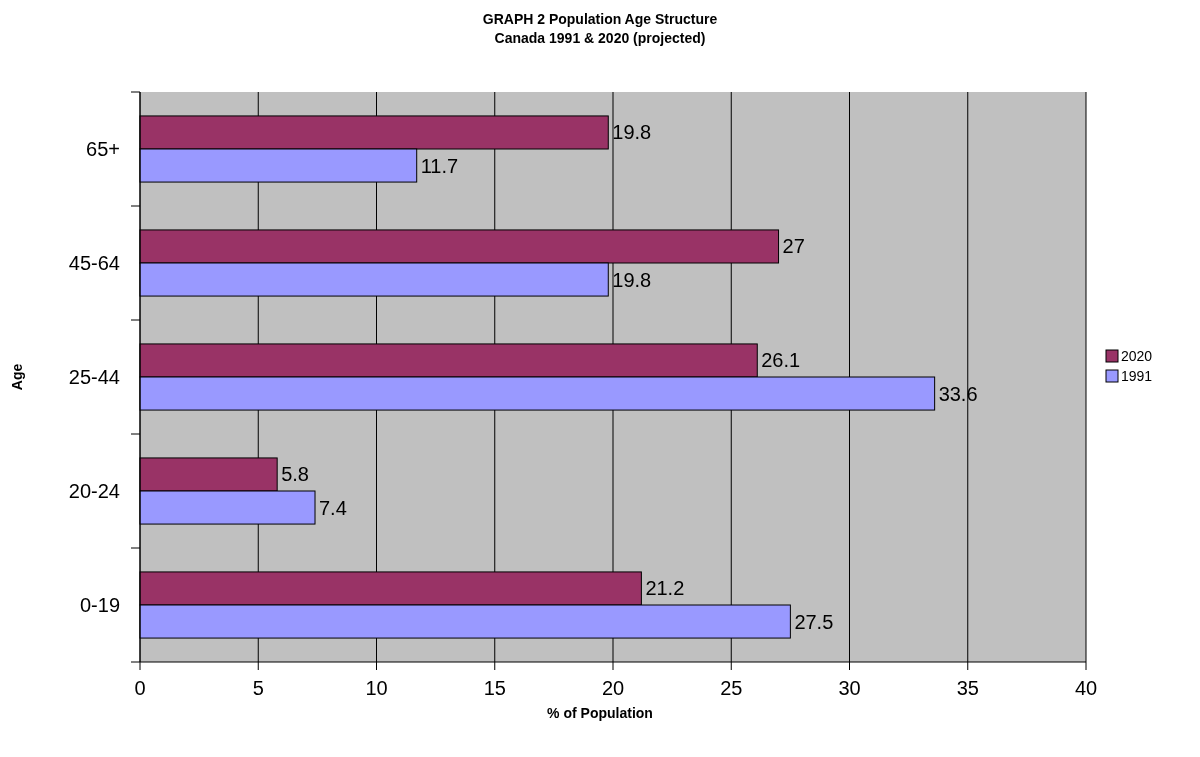  Describe the element at coordinates (849, 688) in the screenshot. I see `x-tick-label: 30` at that location.